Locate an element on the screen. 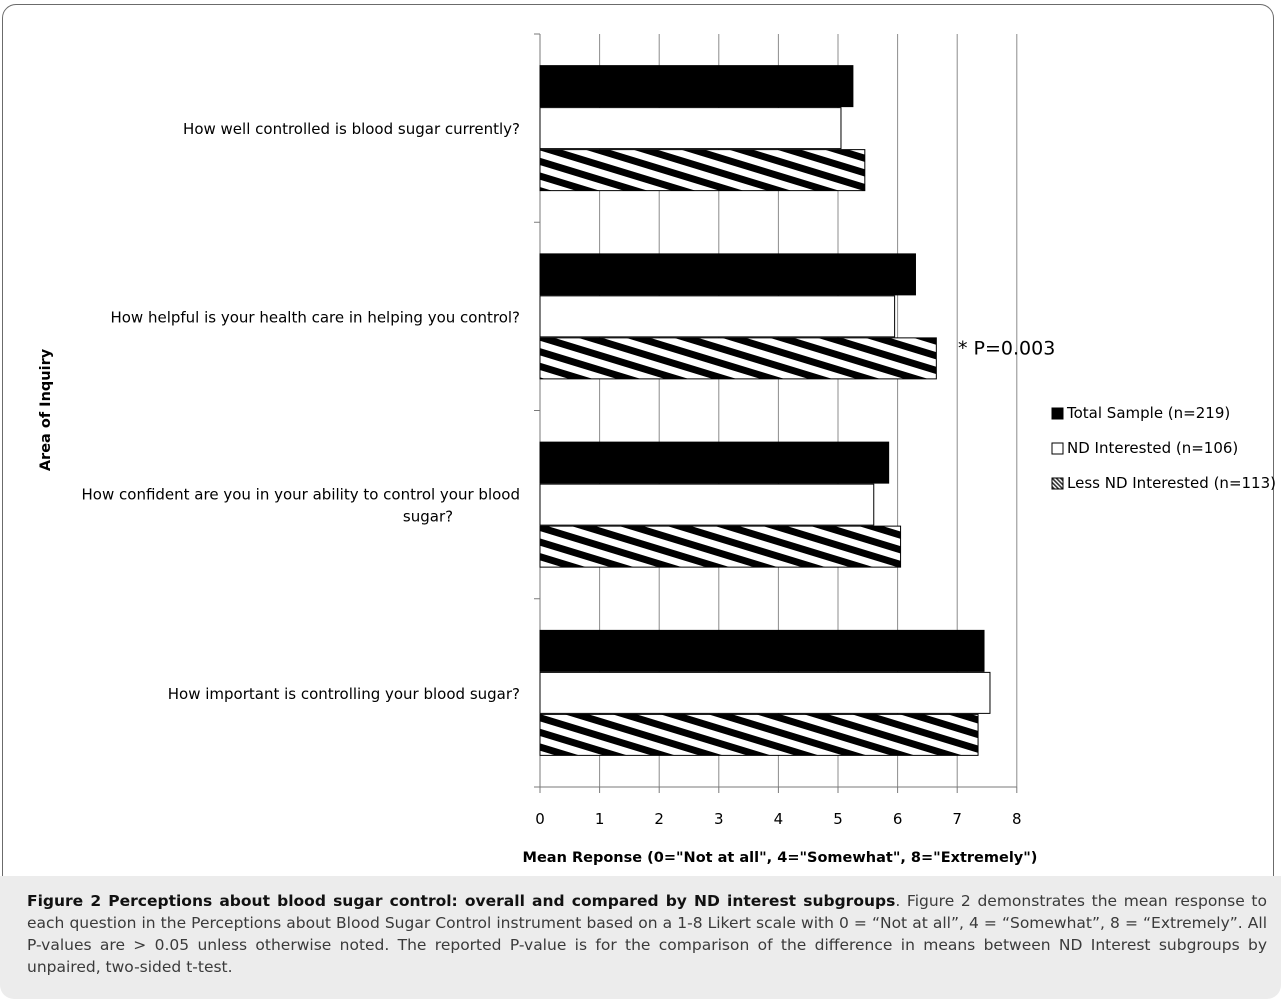 The width and height of the screenshot is (1281, 999). y-axis-title: Area of Inquiry is located at coordinates (46, 409).